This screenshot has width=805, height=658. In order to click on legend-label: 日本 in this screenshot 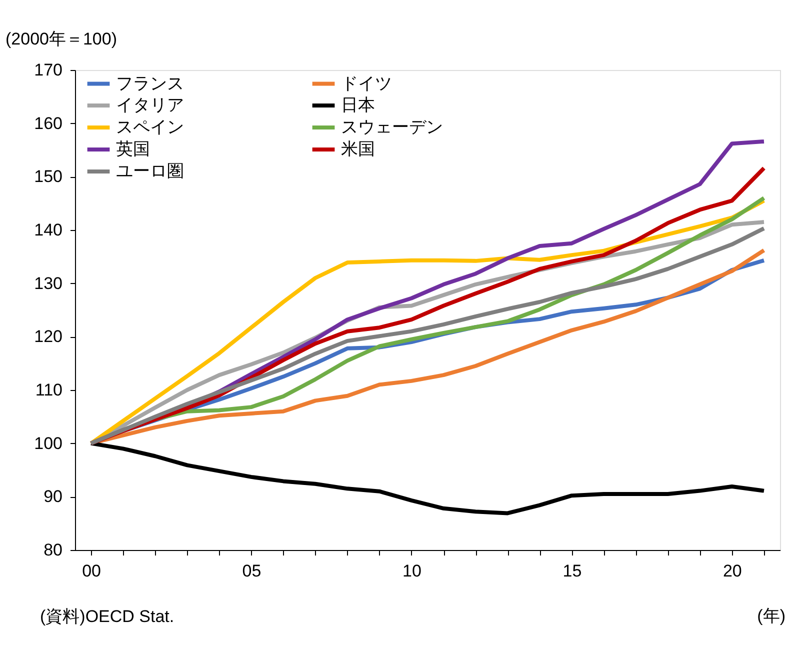, I will do `click(358, 105)`.